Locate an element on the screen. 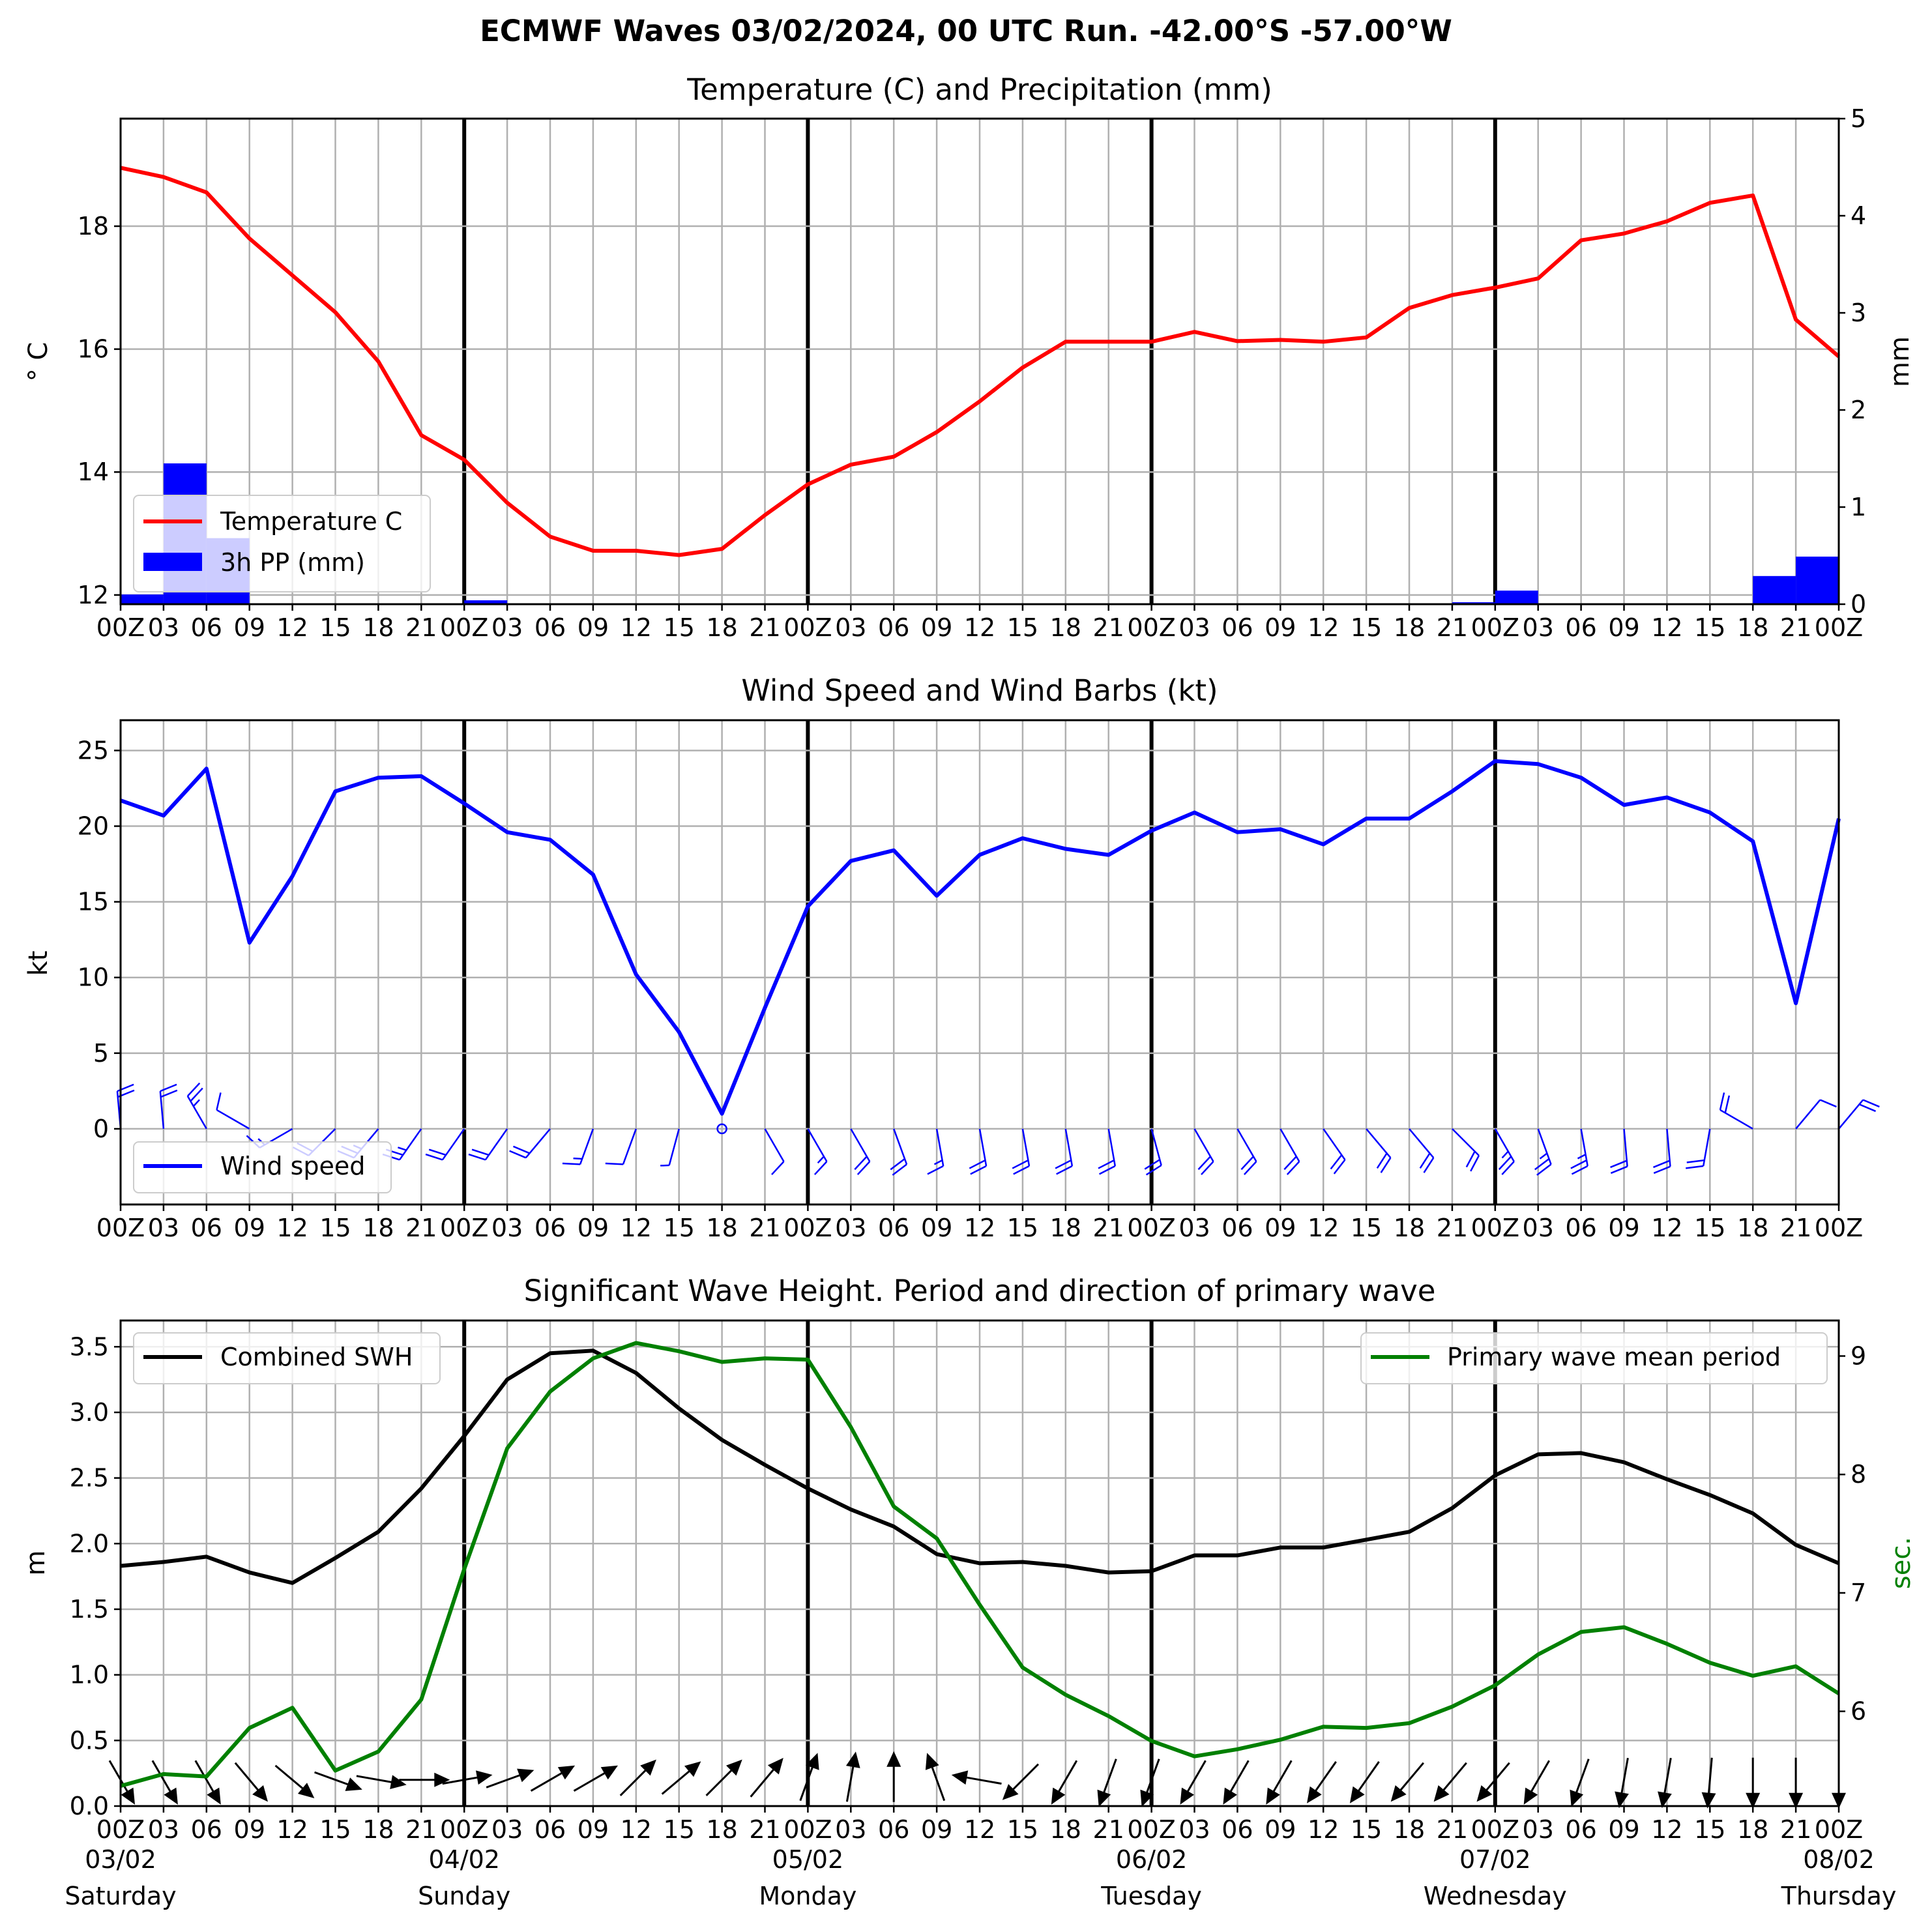 The image size is (1932, 1926). legend-precipitation-label: 3h PP (mm) is located at coordinates (292, 562).